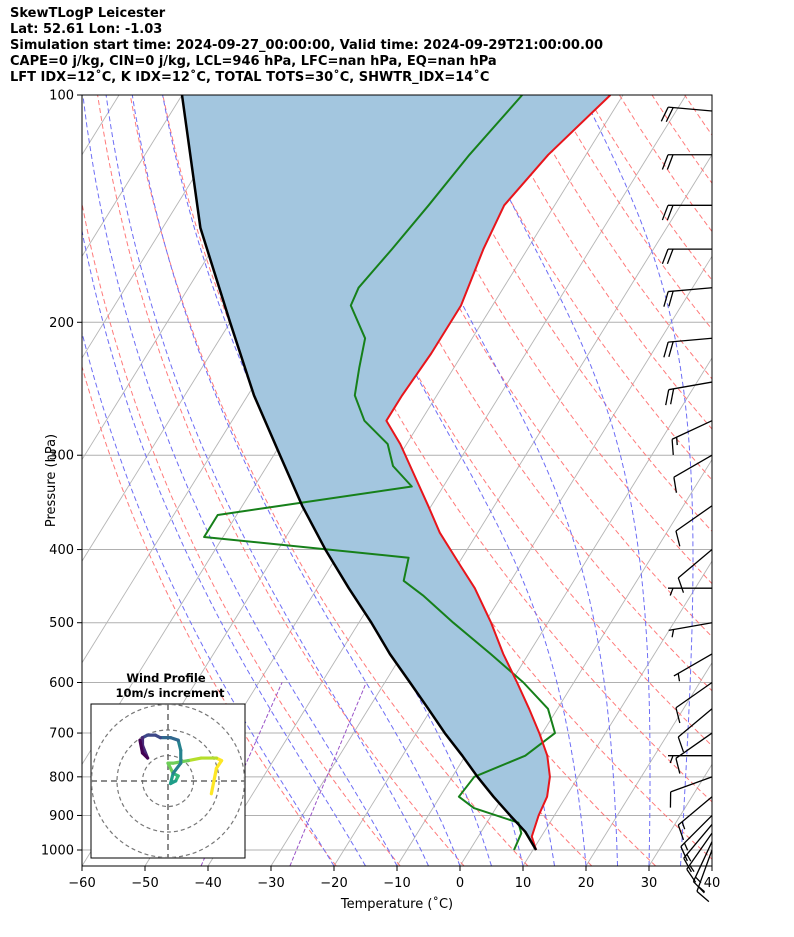 This screenshot has height=937, width=794. Describe the element at coordinates (712, 883) in the screenshot. I see `x-tick-label: 40` at that location.